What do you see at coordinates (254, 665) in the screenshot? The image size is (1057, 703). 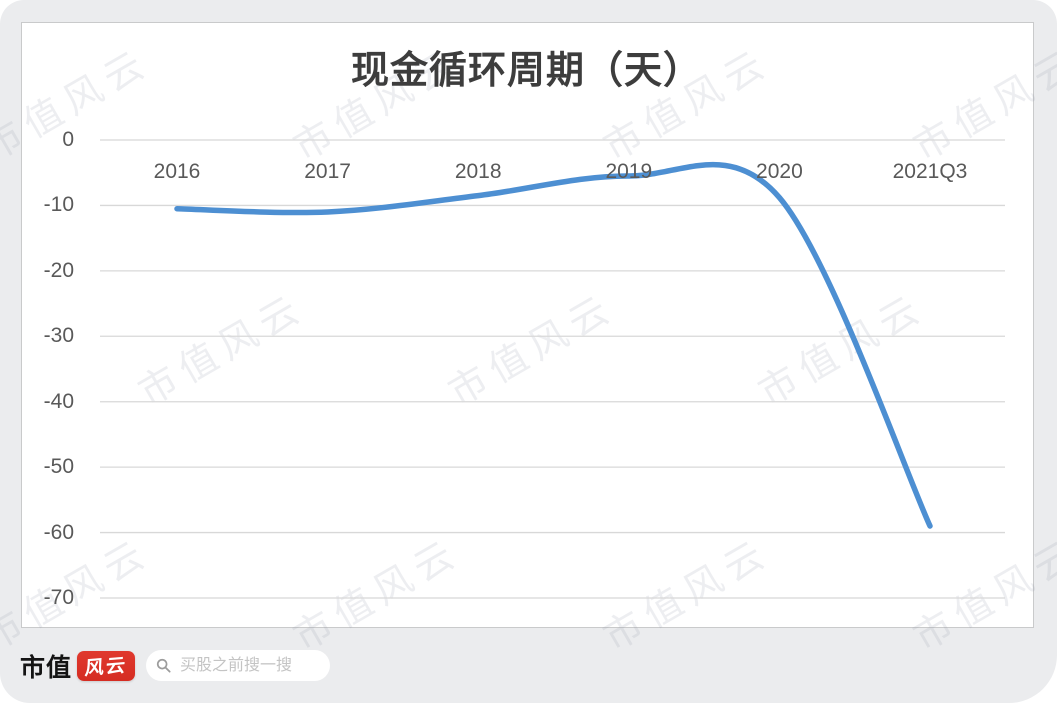 I see `search-input` at bounding box center [254, 665].